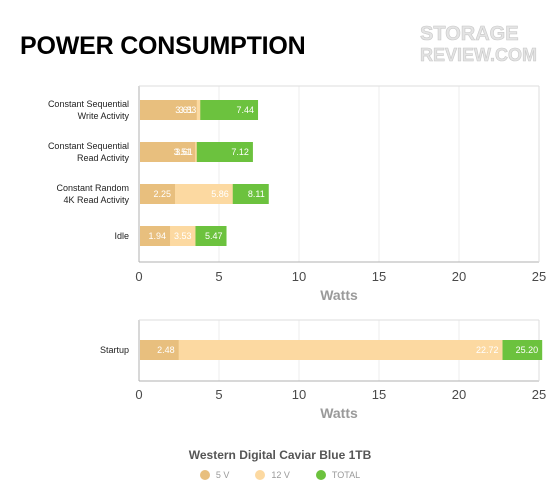 This screenshot has width=560, height=500. I want to click on page-title: POWER CONSUMPTION, so click(163, 46).